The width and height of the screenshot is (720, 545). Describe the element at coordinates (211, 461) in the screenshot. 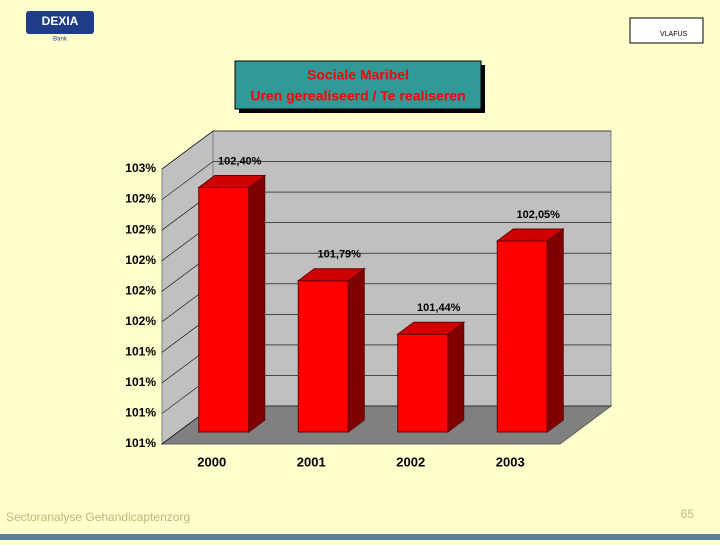

I see `x-tick-label: 2000` at that location.